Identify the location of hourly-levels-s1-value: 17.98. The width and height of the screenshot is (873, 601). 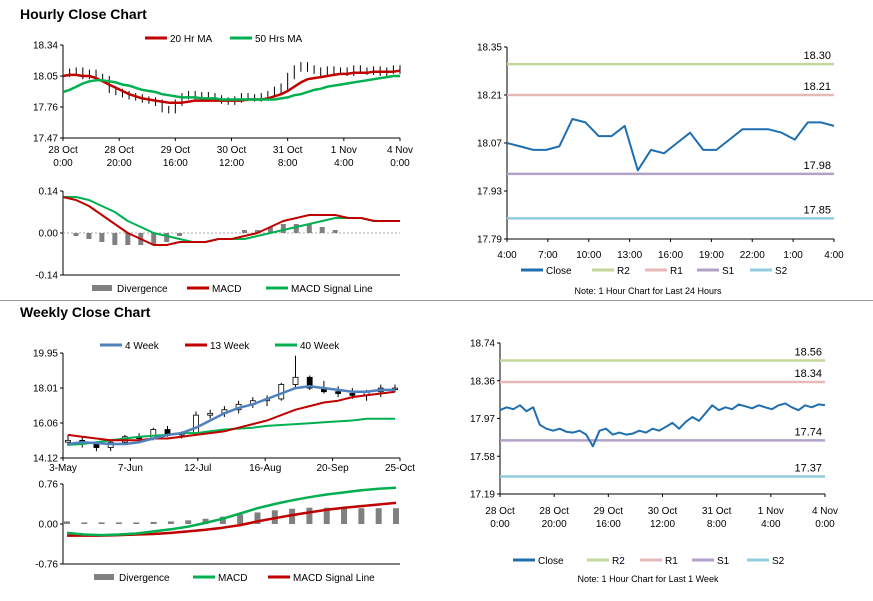
(817, 166).